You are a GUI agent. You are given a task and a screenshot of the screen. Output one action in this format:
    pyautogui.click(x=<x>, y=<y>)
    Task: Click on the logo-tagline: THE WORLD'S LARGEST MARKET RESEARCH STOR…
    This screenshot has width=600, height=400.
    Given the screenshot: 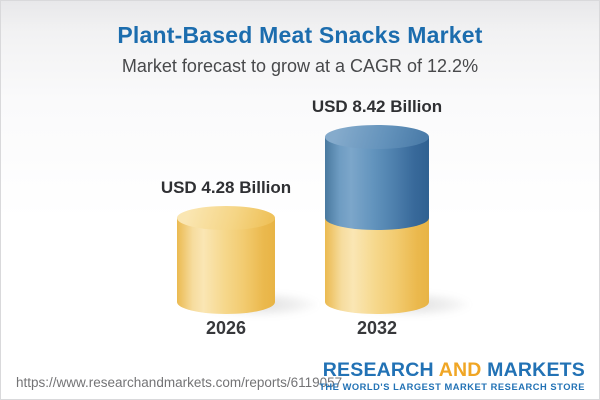 What is the action you would take?
    pyautogui.click(x=452, y=387)
    